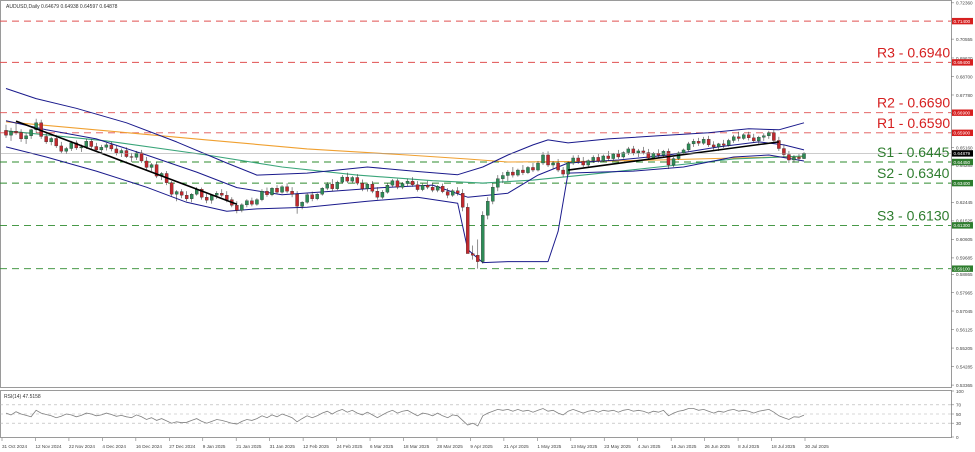 The height and width of the screenshot is (452, 975). I want to click on price-tick-label: 0.57965, so click(964, 292).